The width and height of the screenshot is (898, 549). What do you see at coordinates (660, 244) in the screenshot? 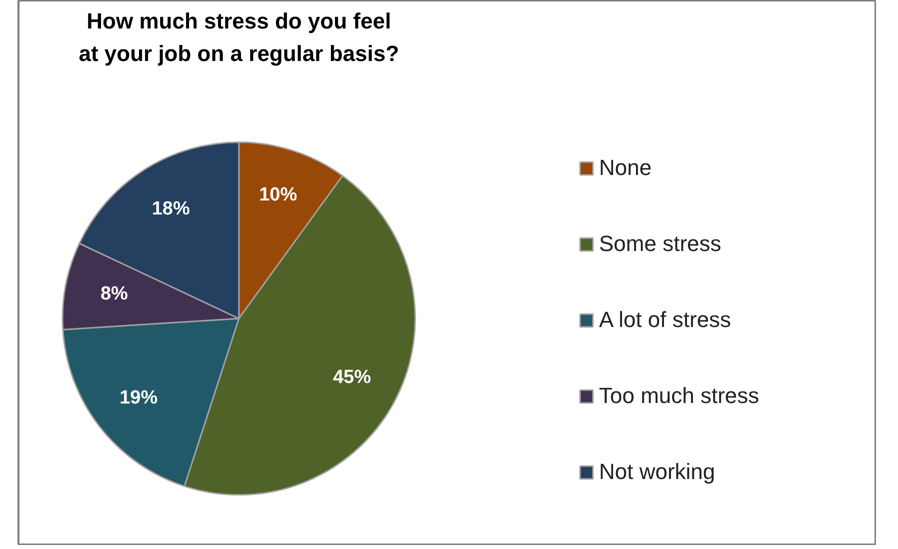
I see `legend-label: Some stress` at bounding box center [660, 244].